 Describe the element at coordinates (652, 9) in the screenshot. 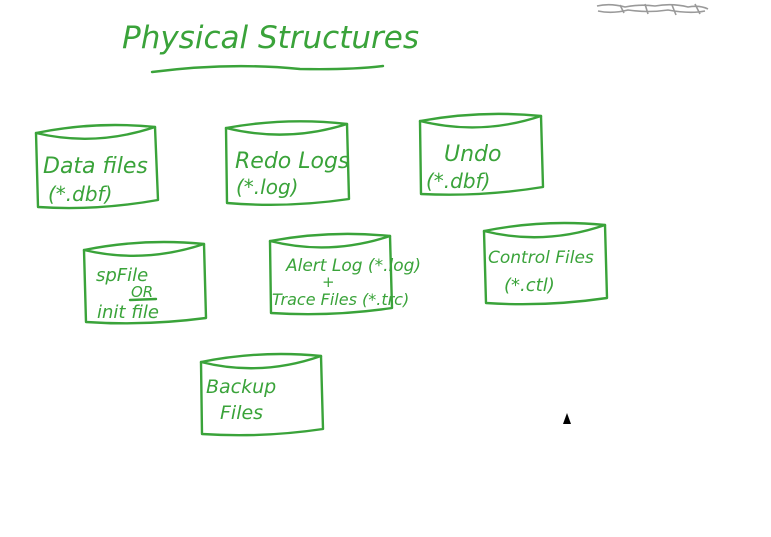

I see `handwritten-logo-icon` at that location.